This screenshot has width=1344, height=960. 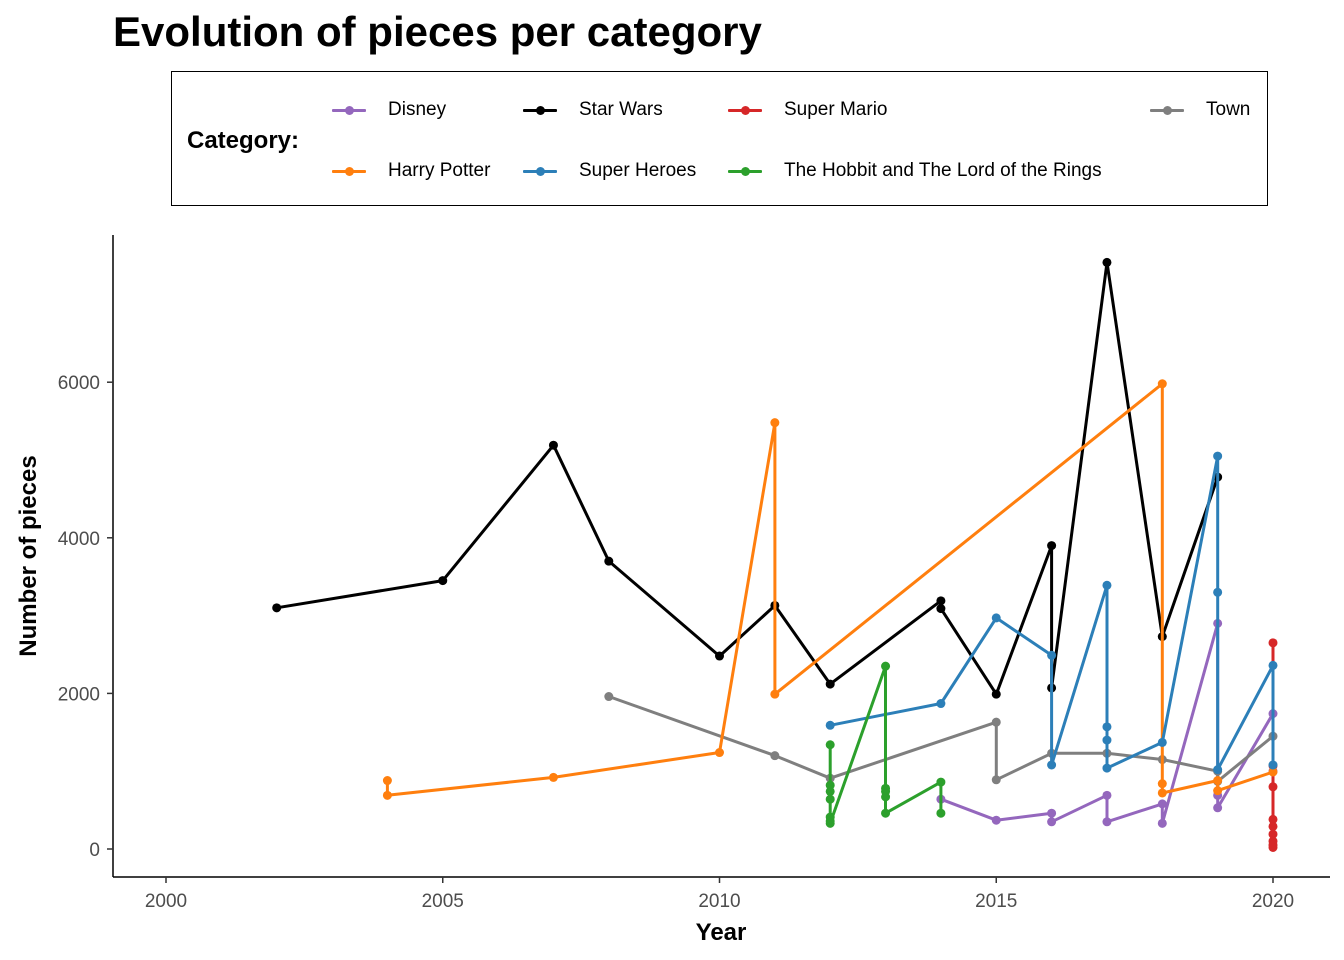 I want to click on legend-key-super-mario, so click(x=745, y=110).